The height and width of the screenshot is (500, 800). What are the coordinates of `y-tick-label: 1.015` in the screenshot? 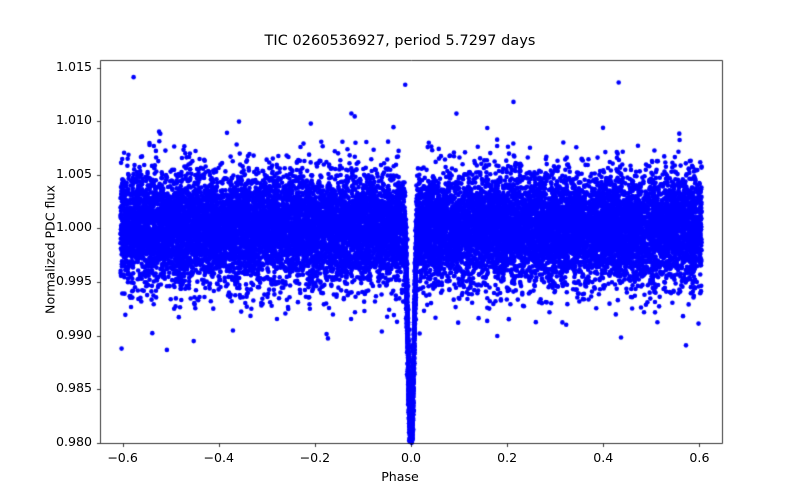 It's located at (73, 66).